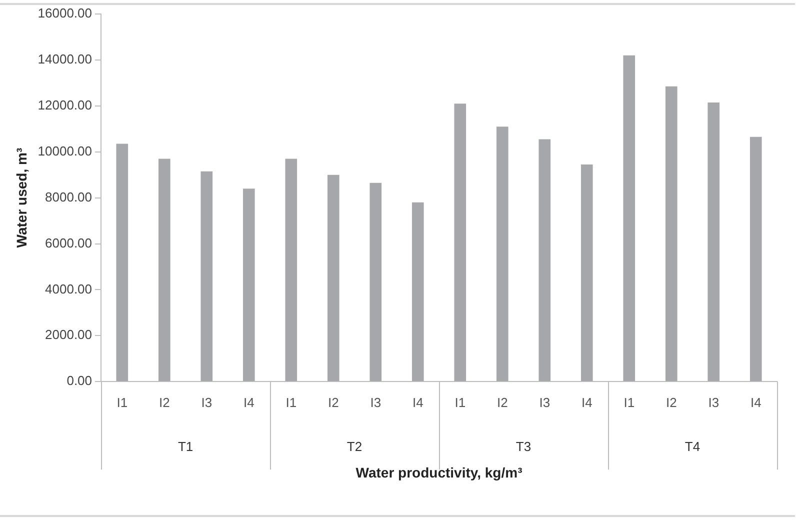 Image resolution: width=797 pixels, height=520 pixels. I want to click on x-axis-title: Water productivity, kg/m³, so click(439, 472).